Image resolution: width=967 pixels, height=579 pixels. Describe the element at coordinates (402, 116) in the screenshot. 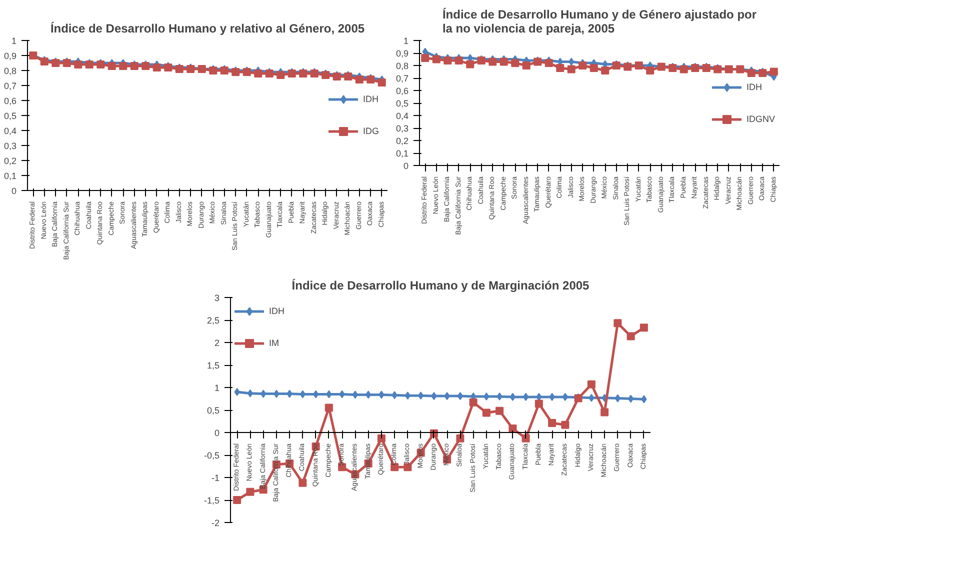

I see `y-tick-label: 0,4` at that location.